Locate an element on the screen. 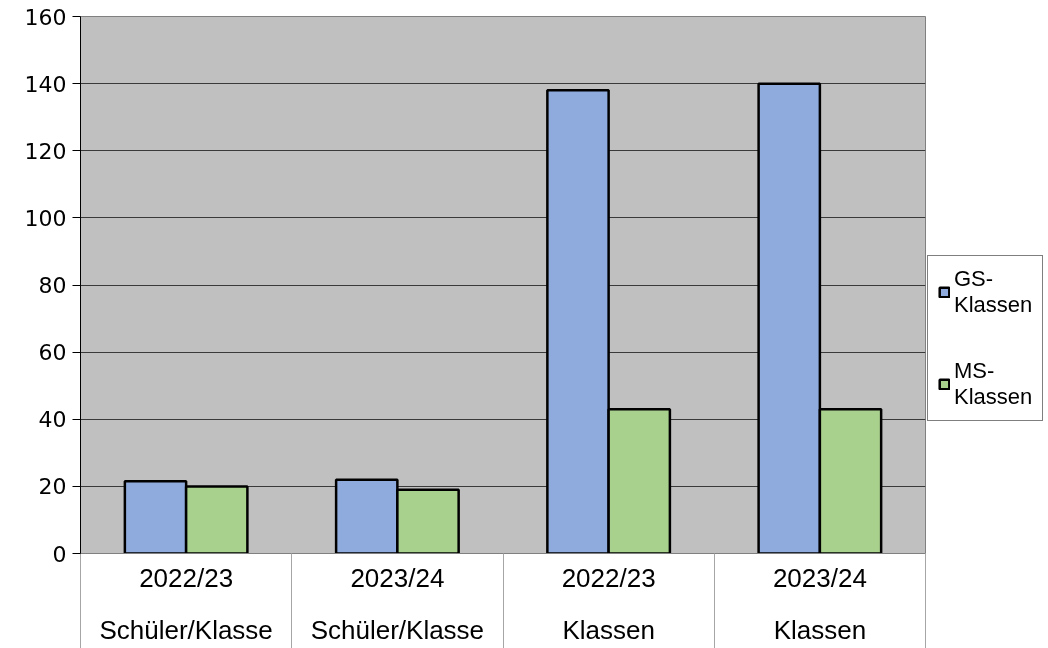 The height and width of the screenshot is (648, 1048). y-tick-label: 140 is located at coordinates (45, 84).